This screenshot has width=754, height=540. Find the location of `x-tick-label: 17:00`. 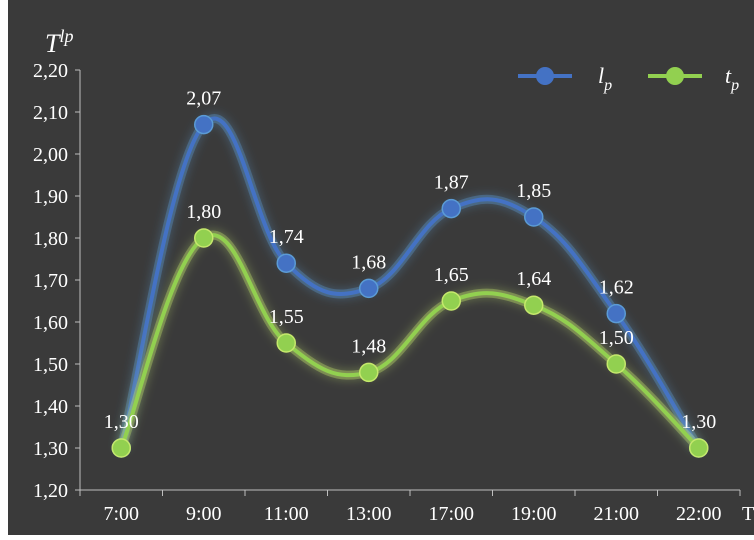

x-tick-label: 17:00 is located at coordinates (451, 514).